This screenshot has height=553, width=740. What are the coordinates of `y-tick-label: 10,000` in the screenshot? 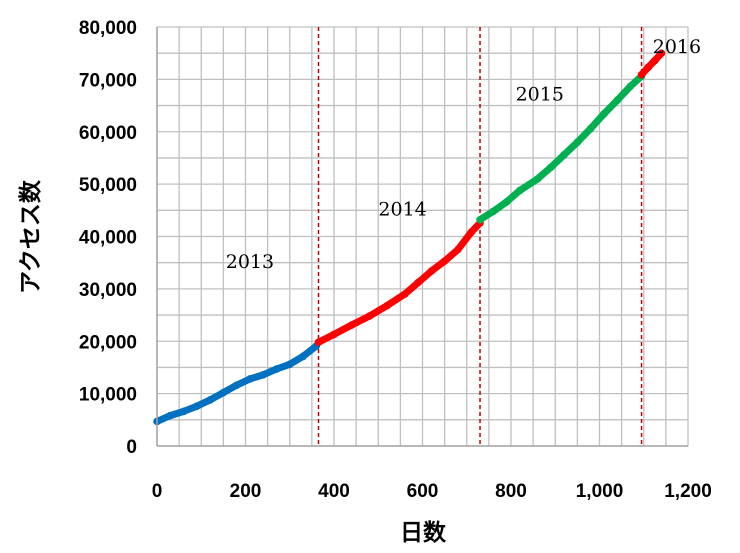 It's located at (108, 395).